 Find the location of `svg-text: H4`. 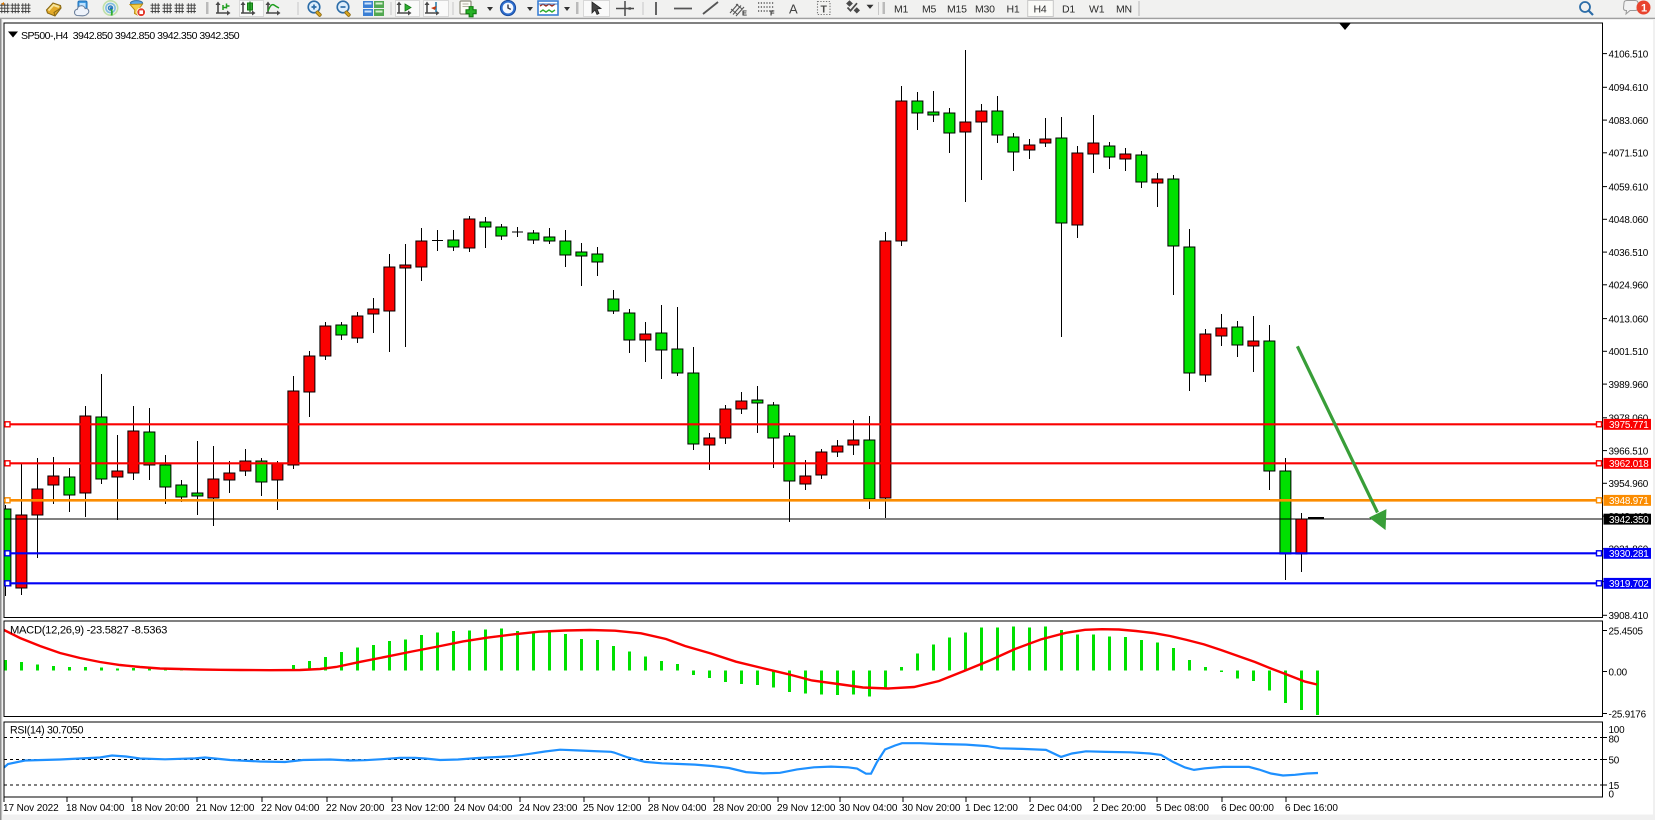

svg-text: H4 is located at coordinates (1040, 9).